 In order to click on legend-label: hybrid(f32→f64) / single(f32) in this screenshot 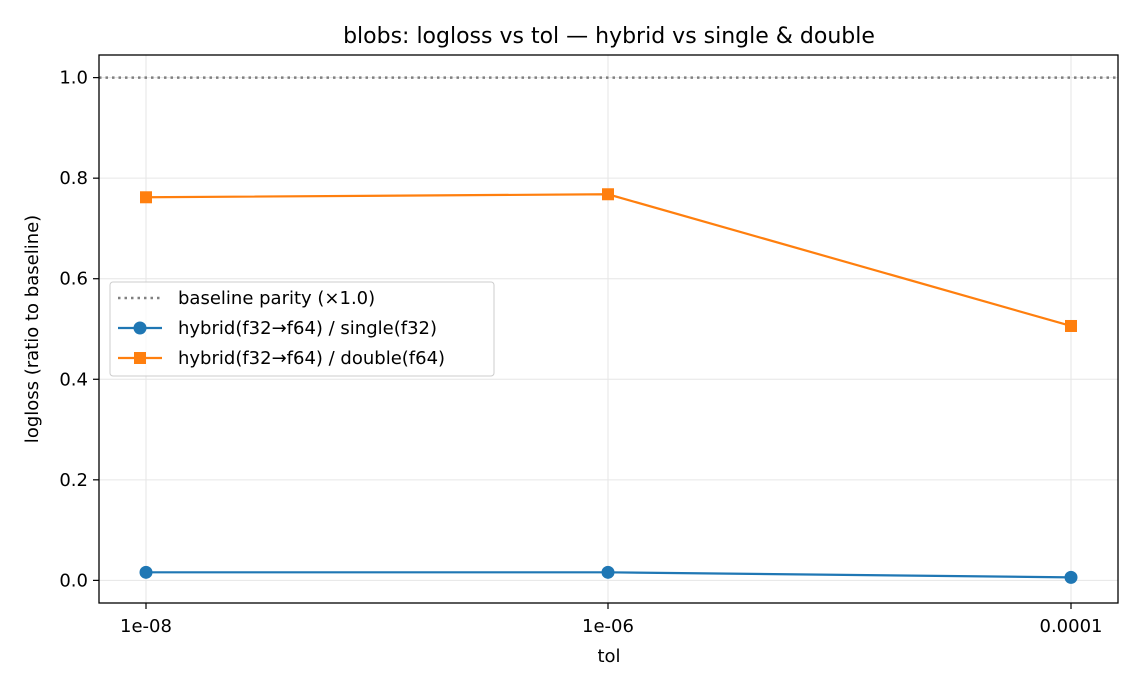, I will do `click(307, 328)`.